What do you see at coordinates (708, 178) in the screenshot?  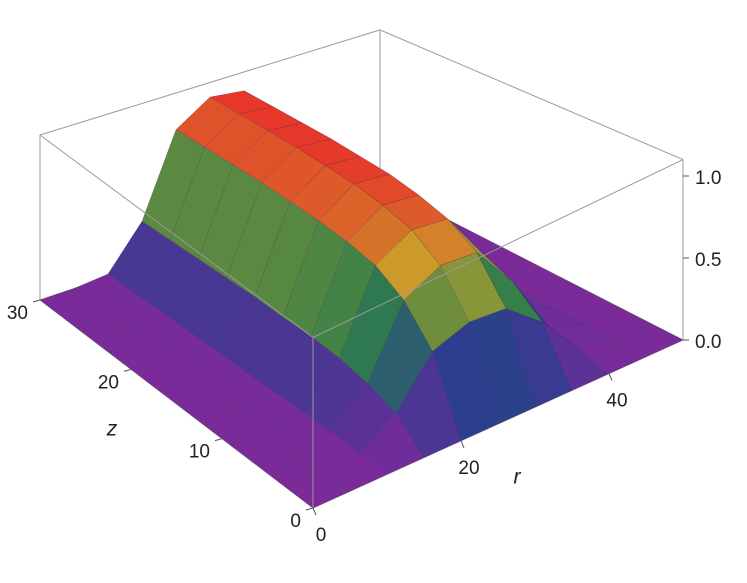 I see `z-tick-label: 1.0` at bounding box center [708, 178].